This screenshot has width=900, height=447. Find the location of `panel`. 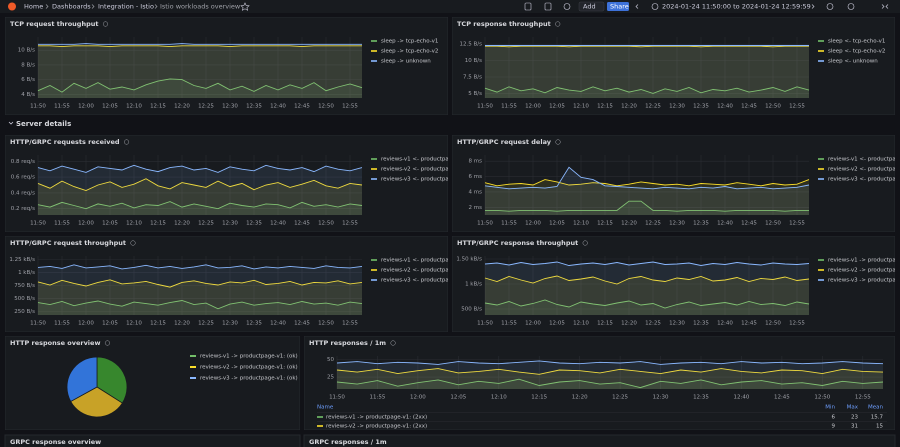

panel is located at coordinates (673, 66).